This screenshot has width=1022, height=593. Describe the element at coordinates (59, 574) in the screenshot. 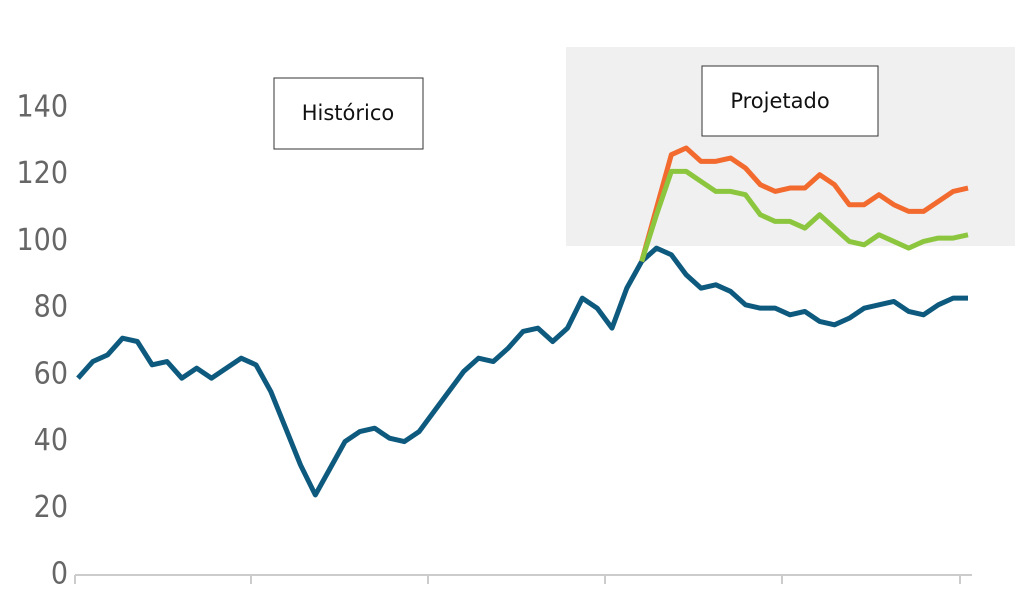

I see `y-tick-label: 0` at that location.